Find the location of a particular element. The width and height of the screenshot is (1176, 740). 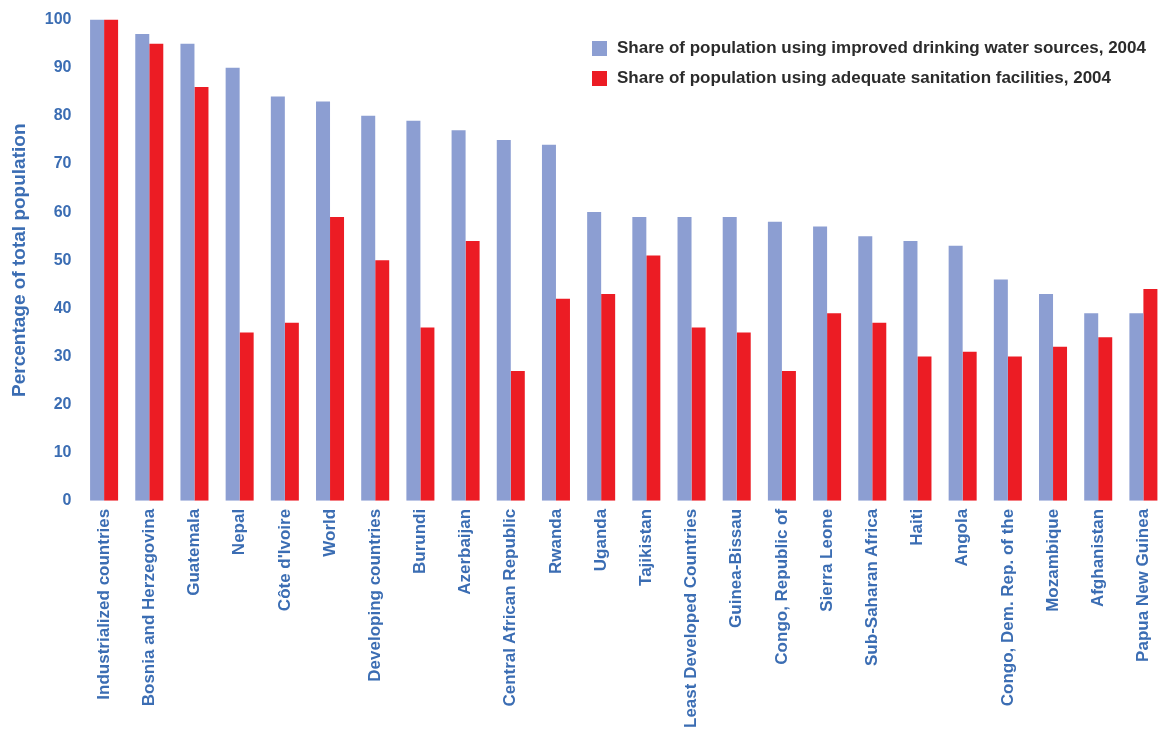

x-tick-label: Guinea-Bissau is located at coordinates (736, 568).